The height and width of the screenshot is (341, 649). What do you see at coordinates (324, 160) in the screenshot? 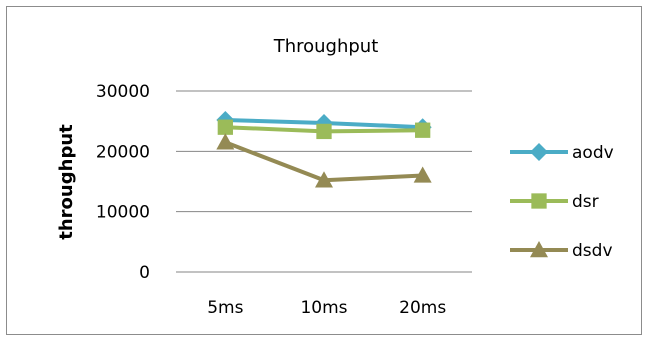
I see `series-dsdv` at bounding box center [324, 160].